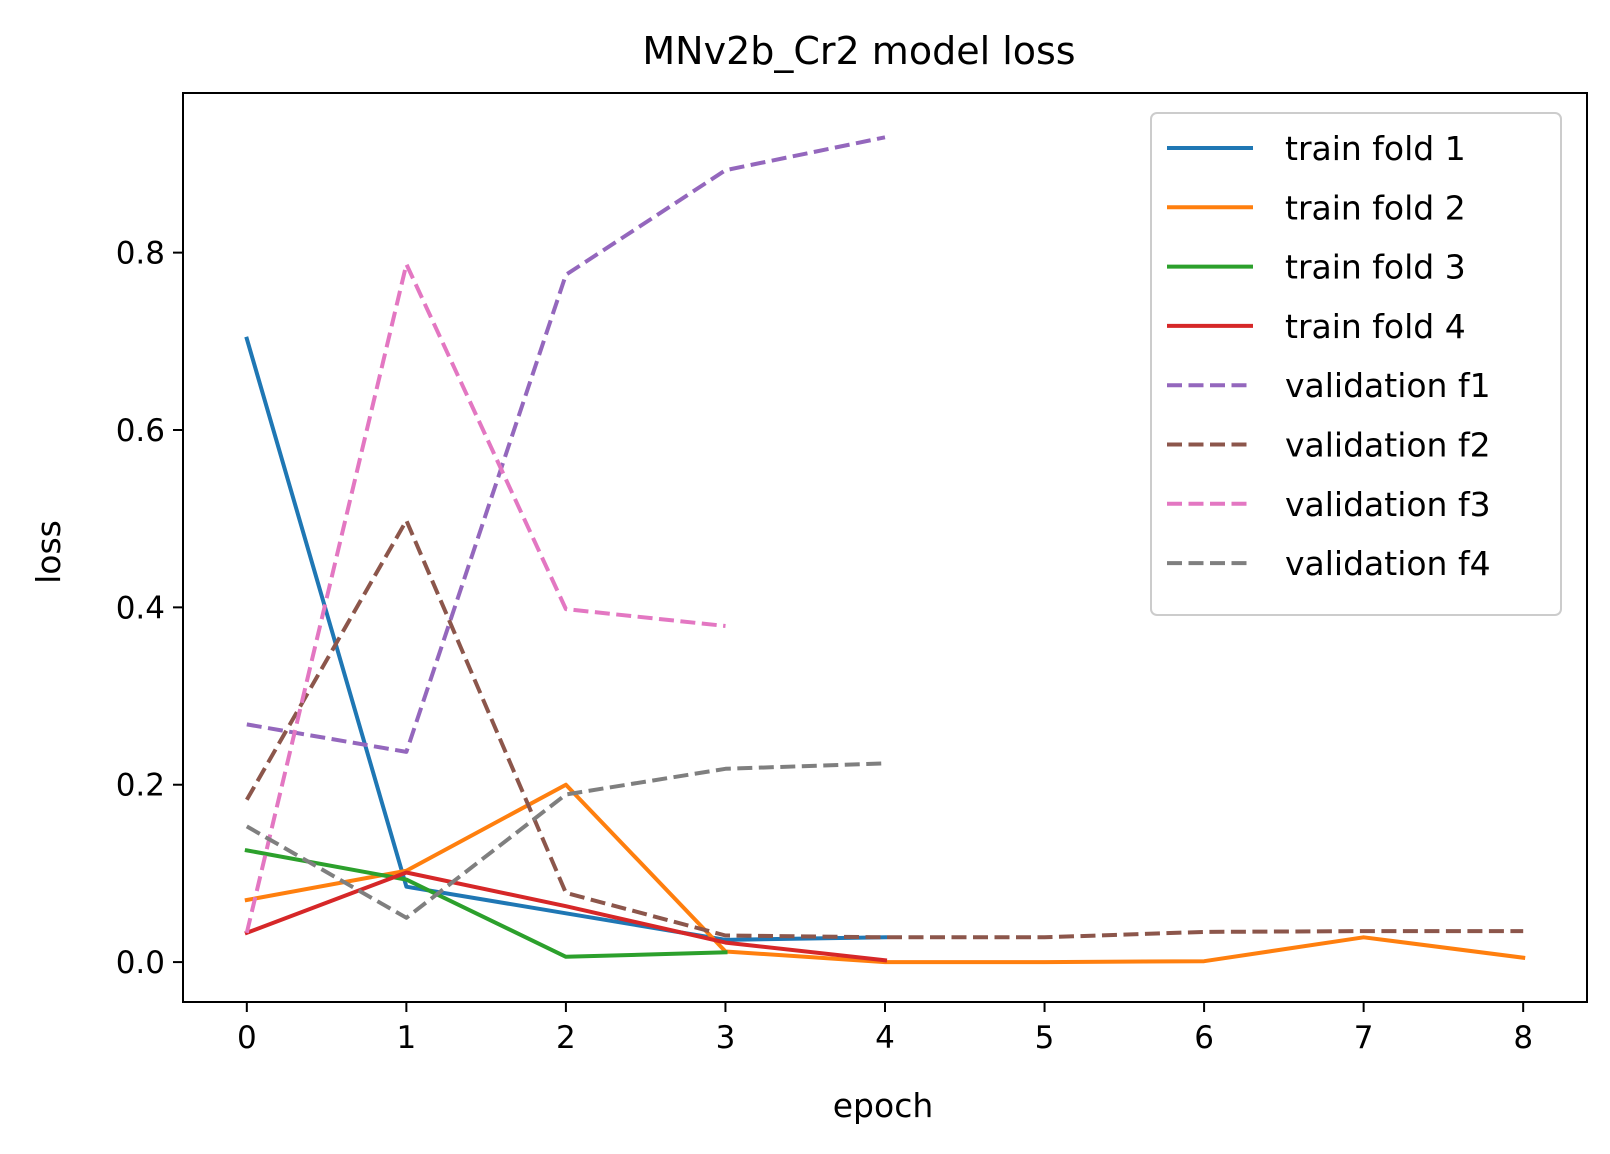 This screenshot has width=1610, height=1154. I want to click on legend-label: validation f1, so click(1388, 385).